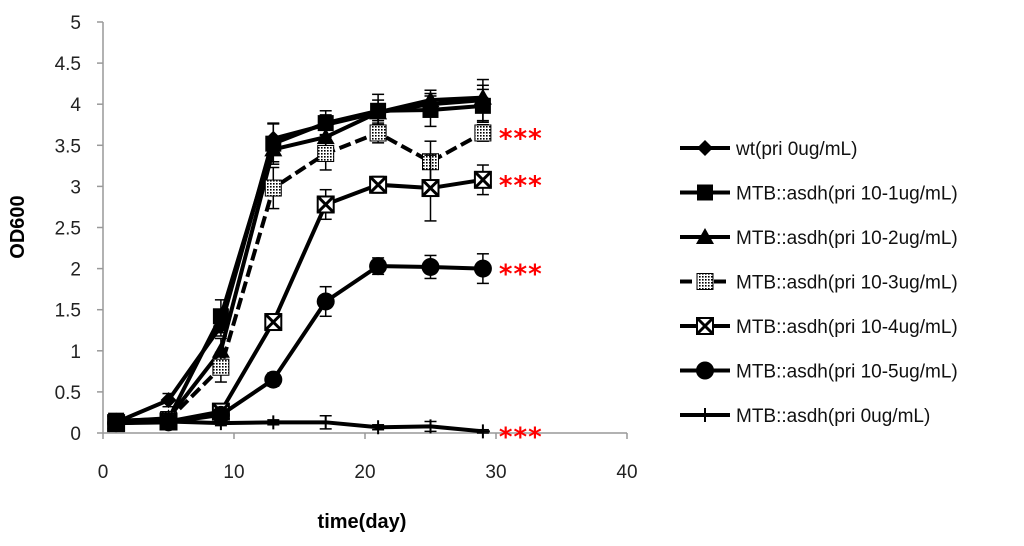 Image resolution: width=1024 pixels, height=546 pixels. Describe the element at coordinates (68, 229) in the screenshot. I see `y-tick-label: 2.5` at that location.